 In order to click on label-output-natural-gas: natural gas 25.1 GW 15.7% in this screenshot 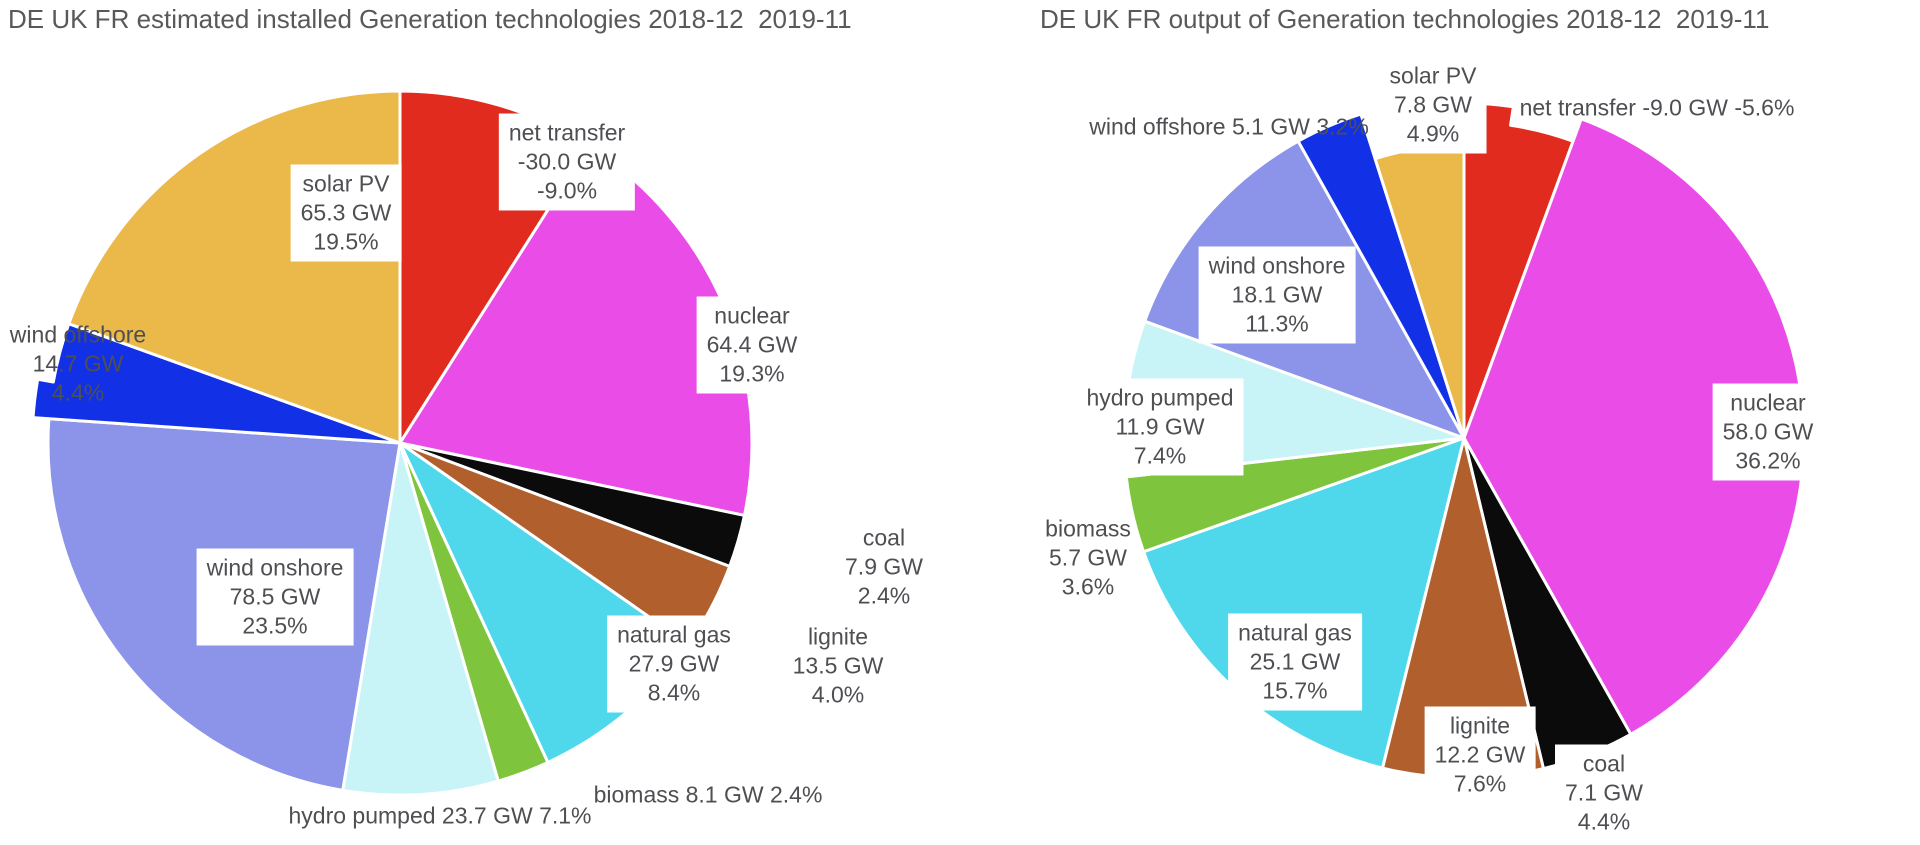, I will do `click(1295, 662)`.